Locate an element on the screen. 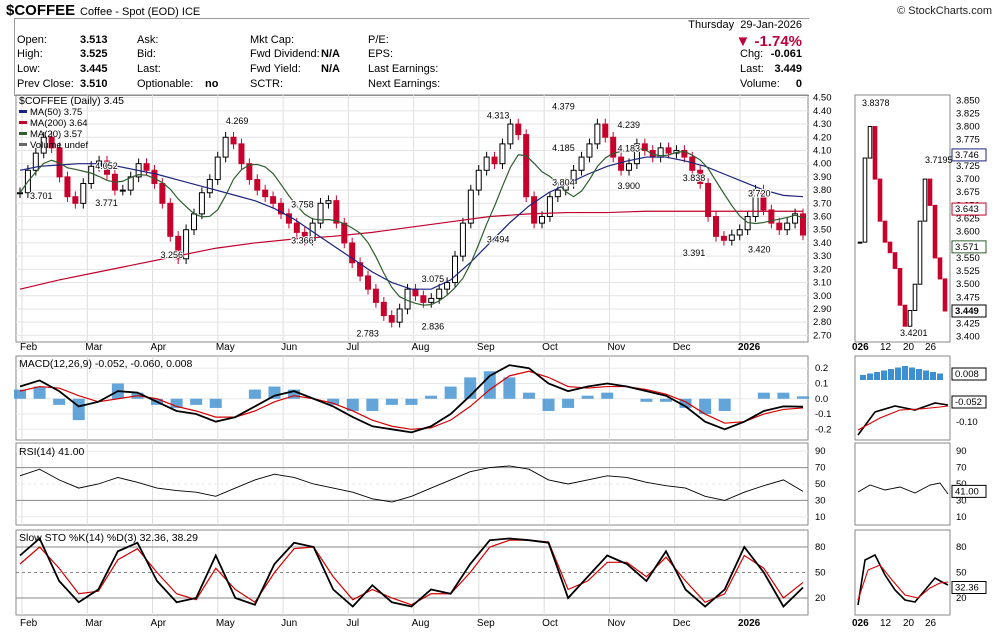  price-annotation: 4.183 is located at coordinates (628, 149).